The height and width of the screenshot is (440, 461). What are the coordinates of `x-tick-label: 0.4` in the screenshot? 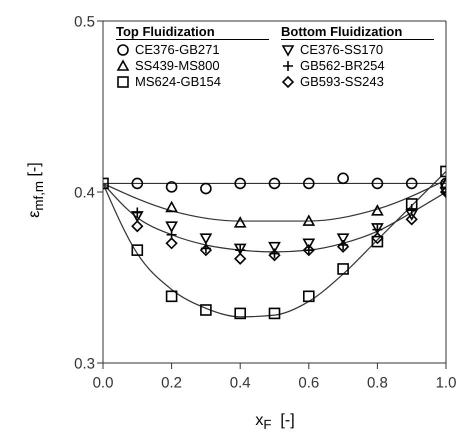 It's located at (240, 383).